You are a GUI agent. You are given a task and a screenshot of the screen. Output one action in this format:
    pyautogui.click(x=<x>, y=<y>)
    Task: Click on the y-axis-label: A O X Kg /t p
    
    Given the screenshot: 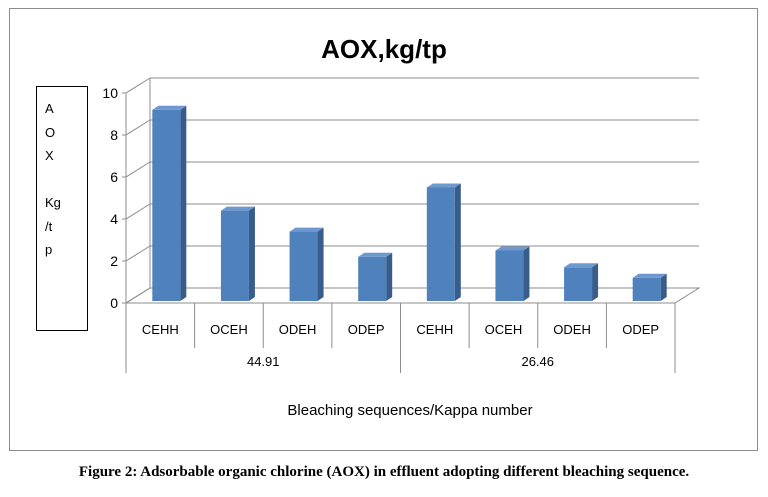 What is the action you would take?
    pyautogui.click(x=53, y=179)
    